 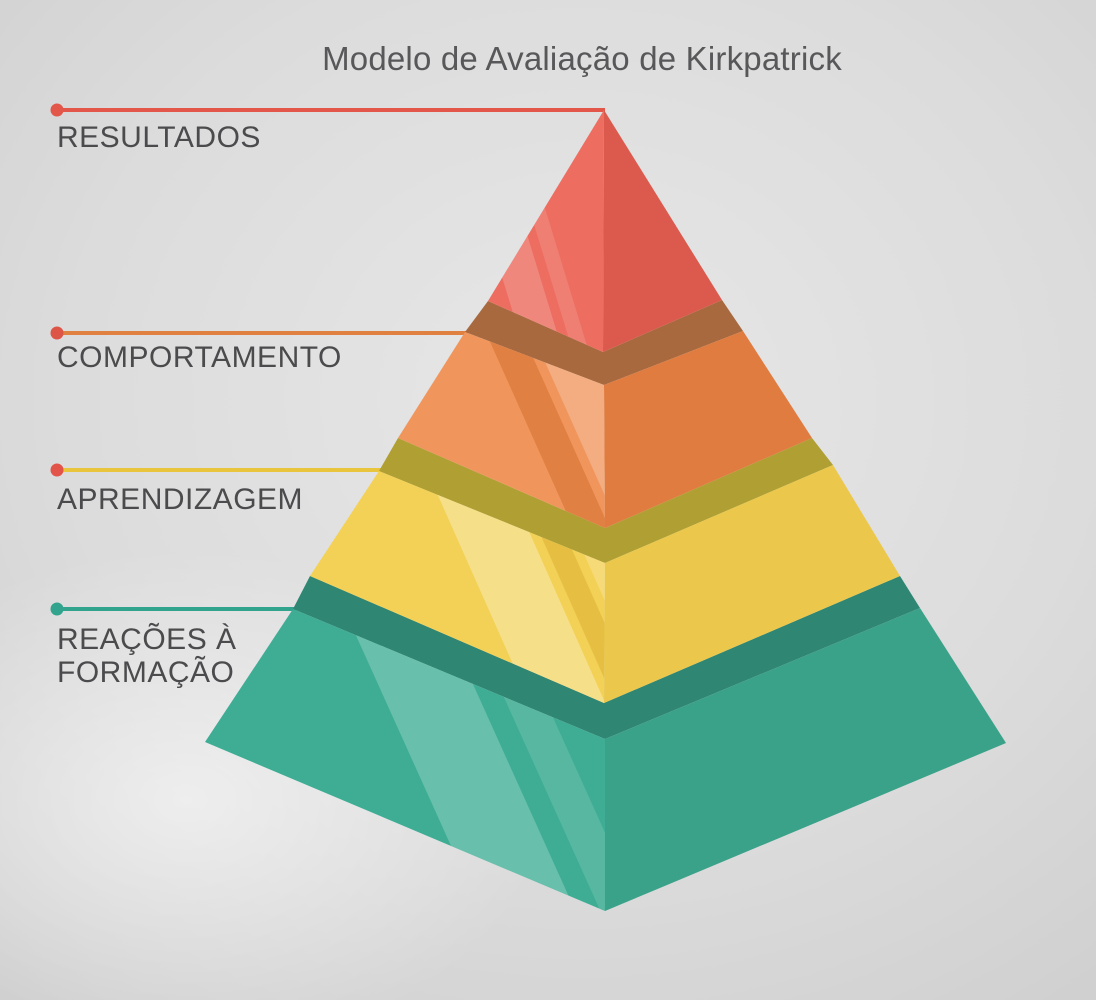 What do you see at coordinates (57, 110) in the screenshot?
I see `leader-dot-resultados` at bounding box center [57, 110].